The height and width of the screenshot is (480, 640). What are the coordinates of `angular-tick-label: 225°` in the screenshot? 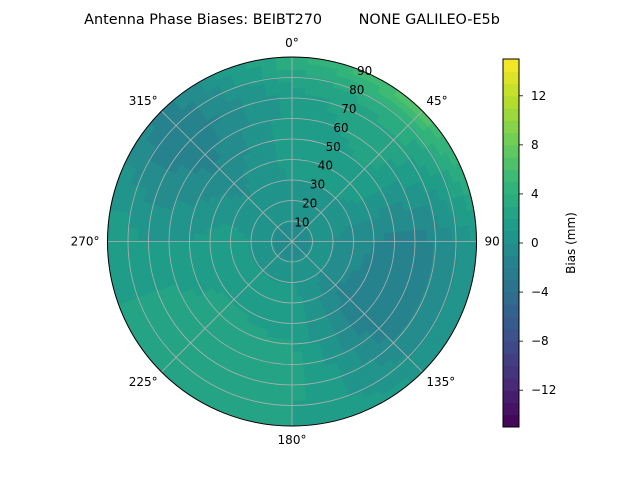 It's located at (143, 382).